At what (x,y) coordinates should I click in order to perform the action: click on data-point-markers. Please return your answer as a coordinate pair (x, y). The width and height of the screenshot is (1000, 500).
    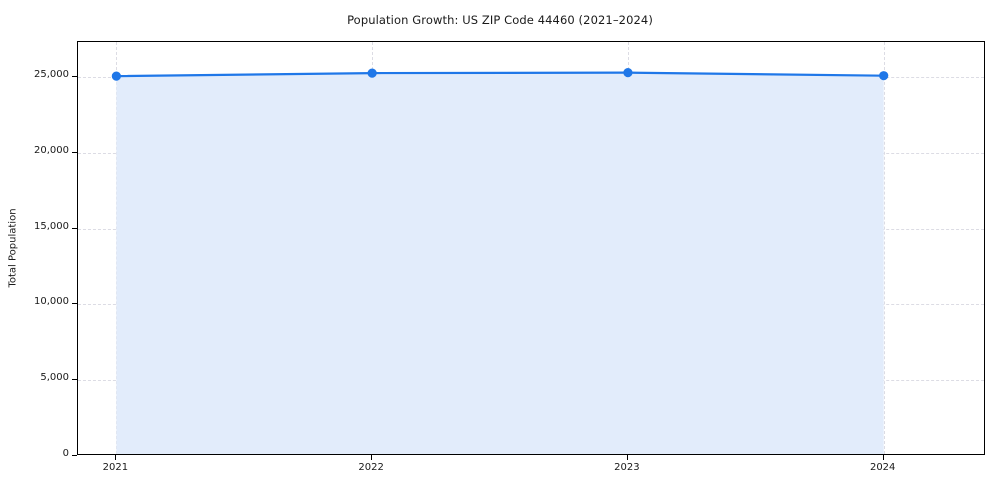
    Looking at the image, I should click on (500, 74).